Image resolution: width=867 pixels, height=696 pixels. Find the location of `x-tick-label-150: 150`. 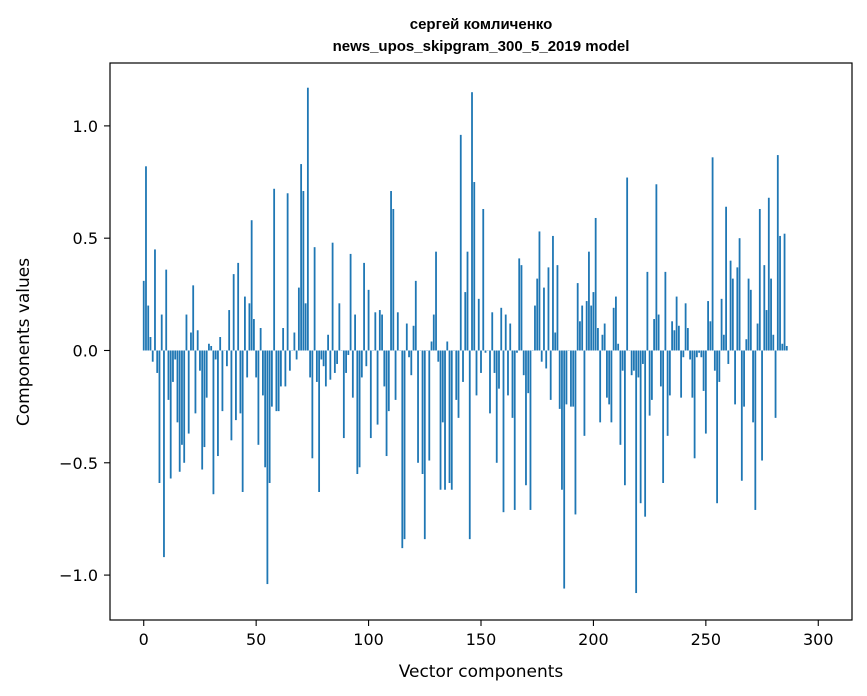

x-tick-label-150: 150 is located at coordinates (481, 639).